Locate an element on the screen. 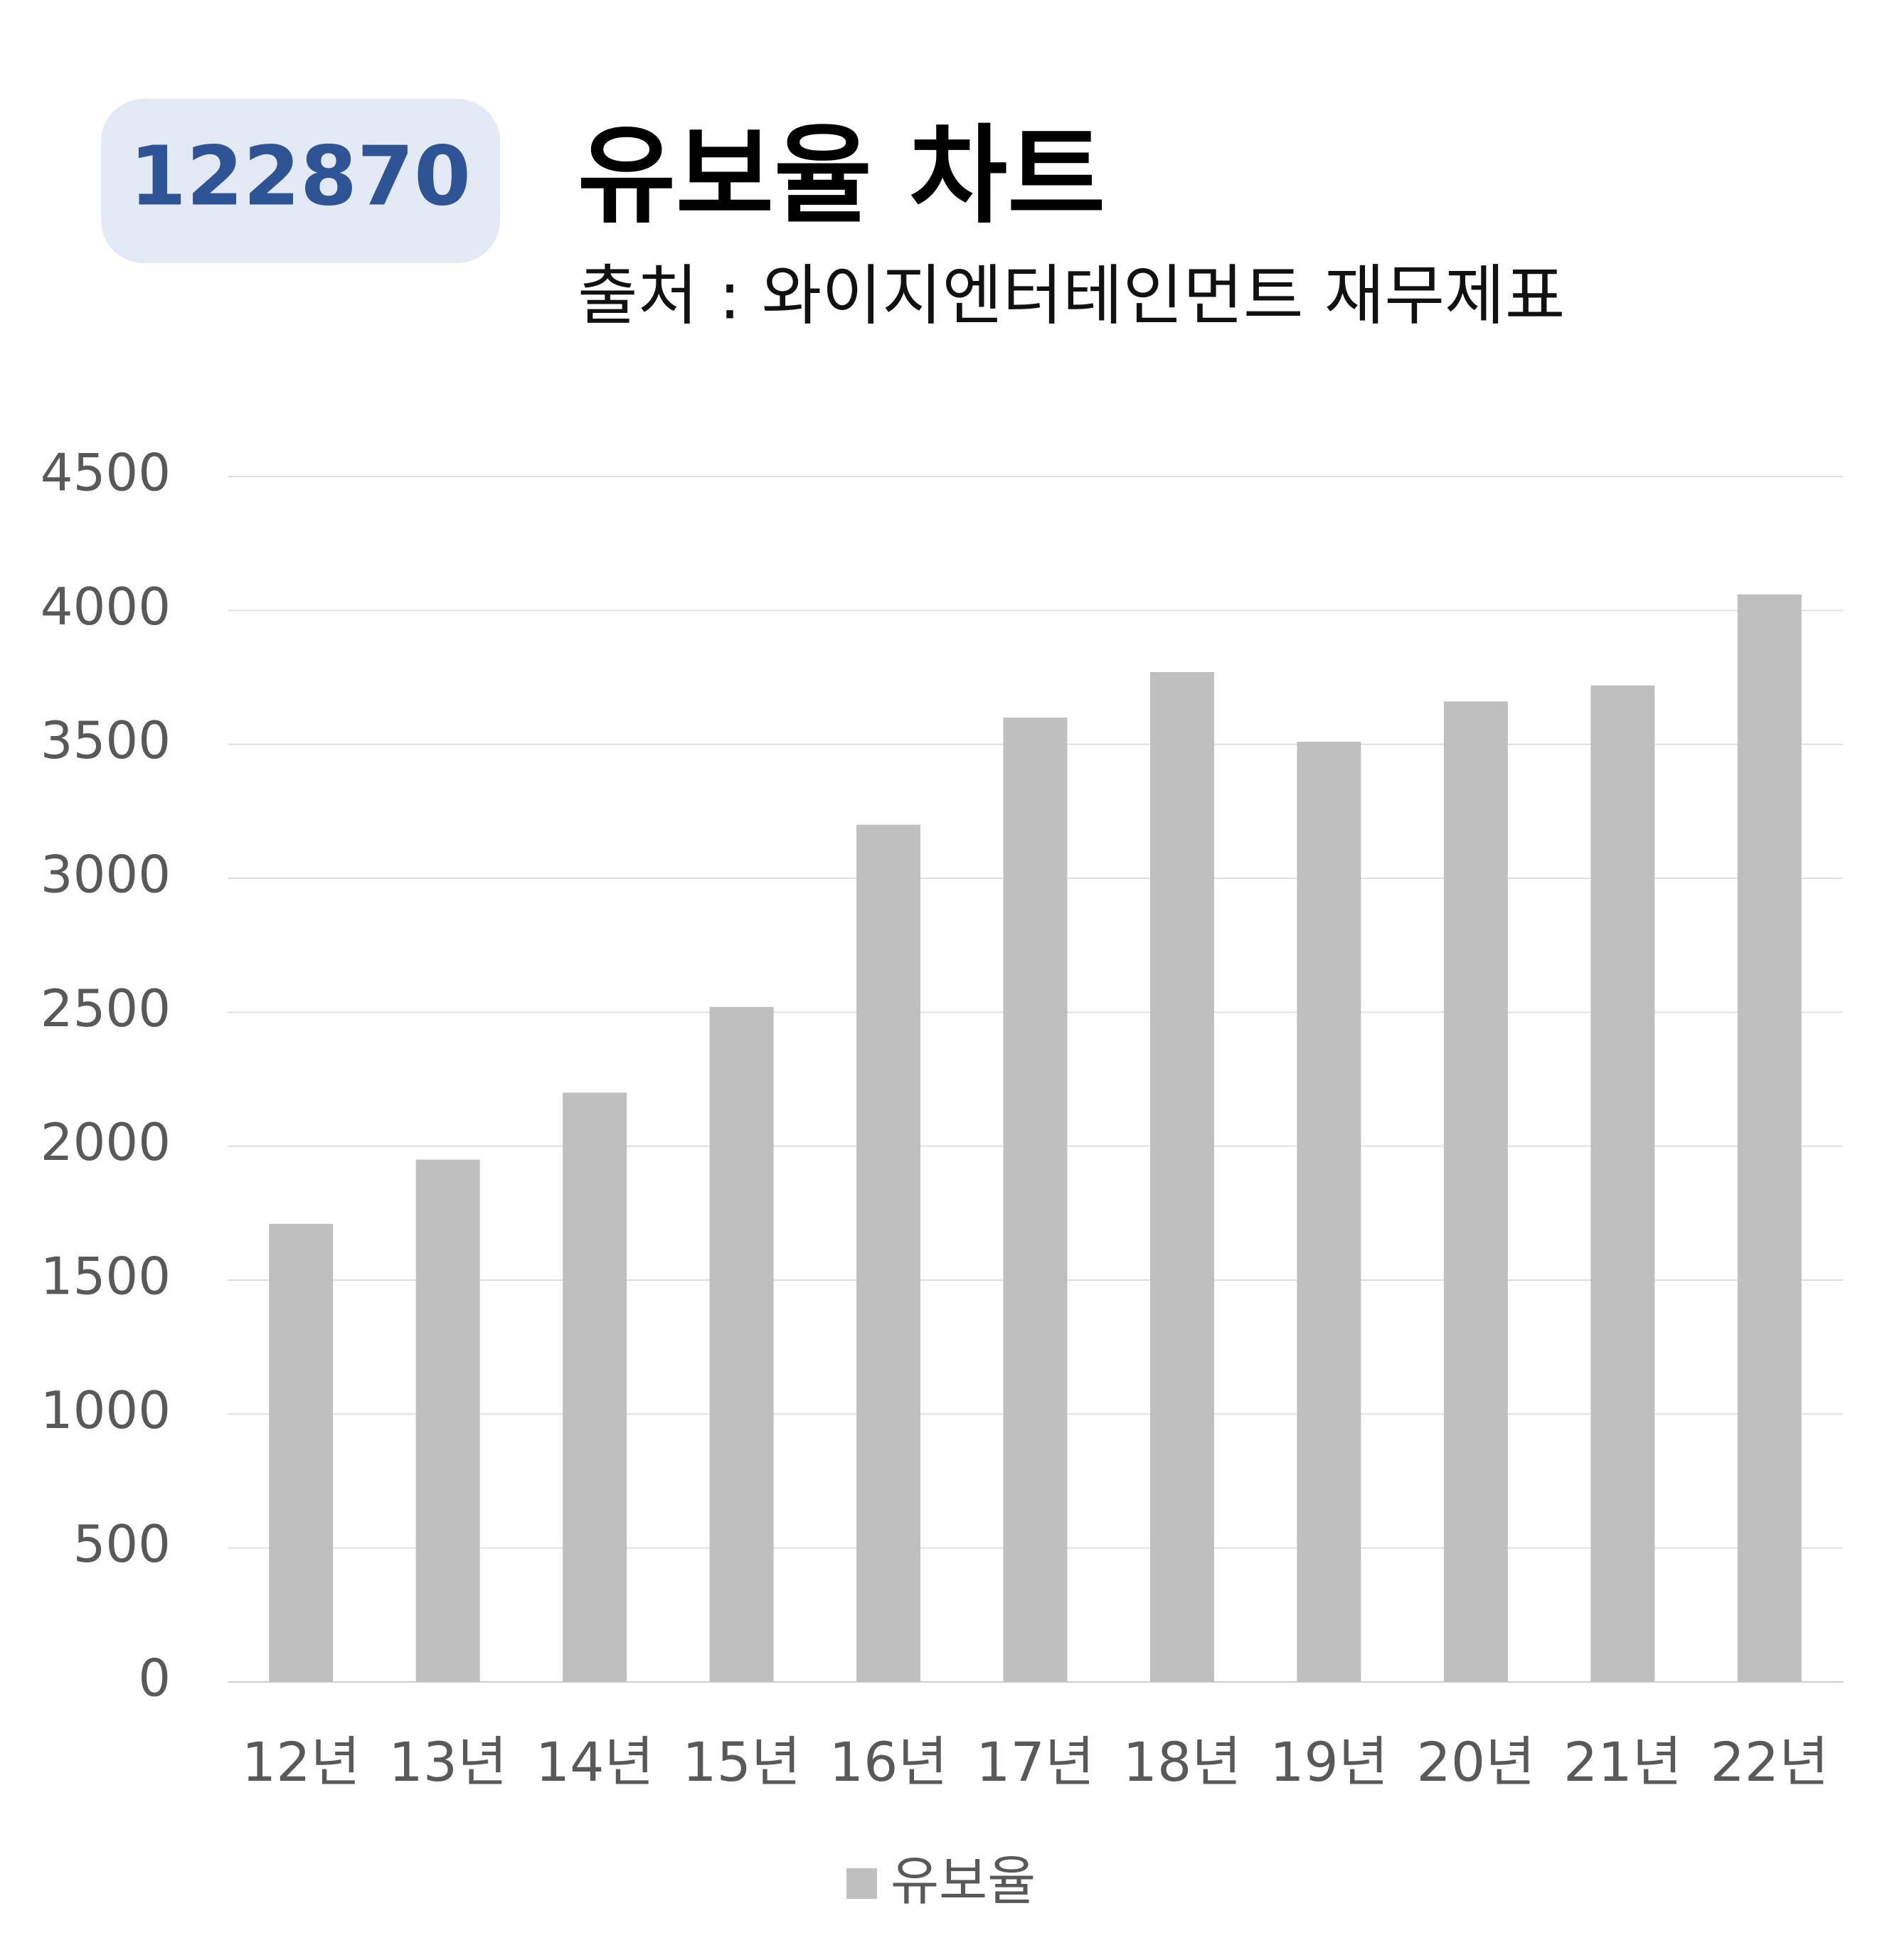 This screenshot has width=1897, height=1960. x-tick-label: 16년 is located at coordinates (889, 1762).